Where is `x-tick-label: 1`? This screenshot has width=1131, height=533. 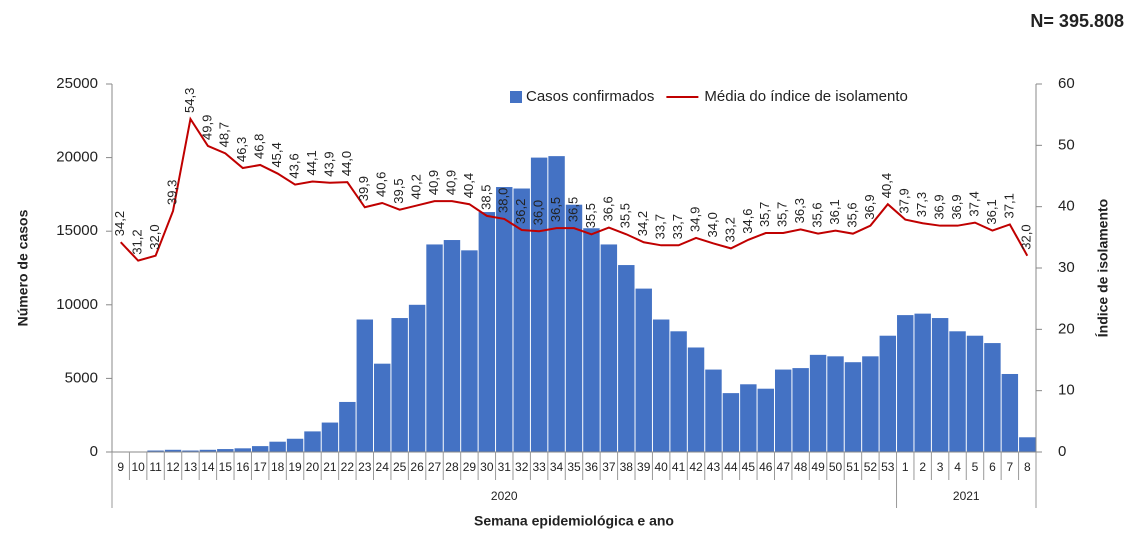
x-tick-label: 1 is located at coordinates (905, 467).